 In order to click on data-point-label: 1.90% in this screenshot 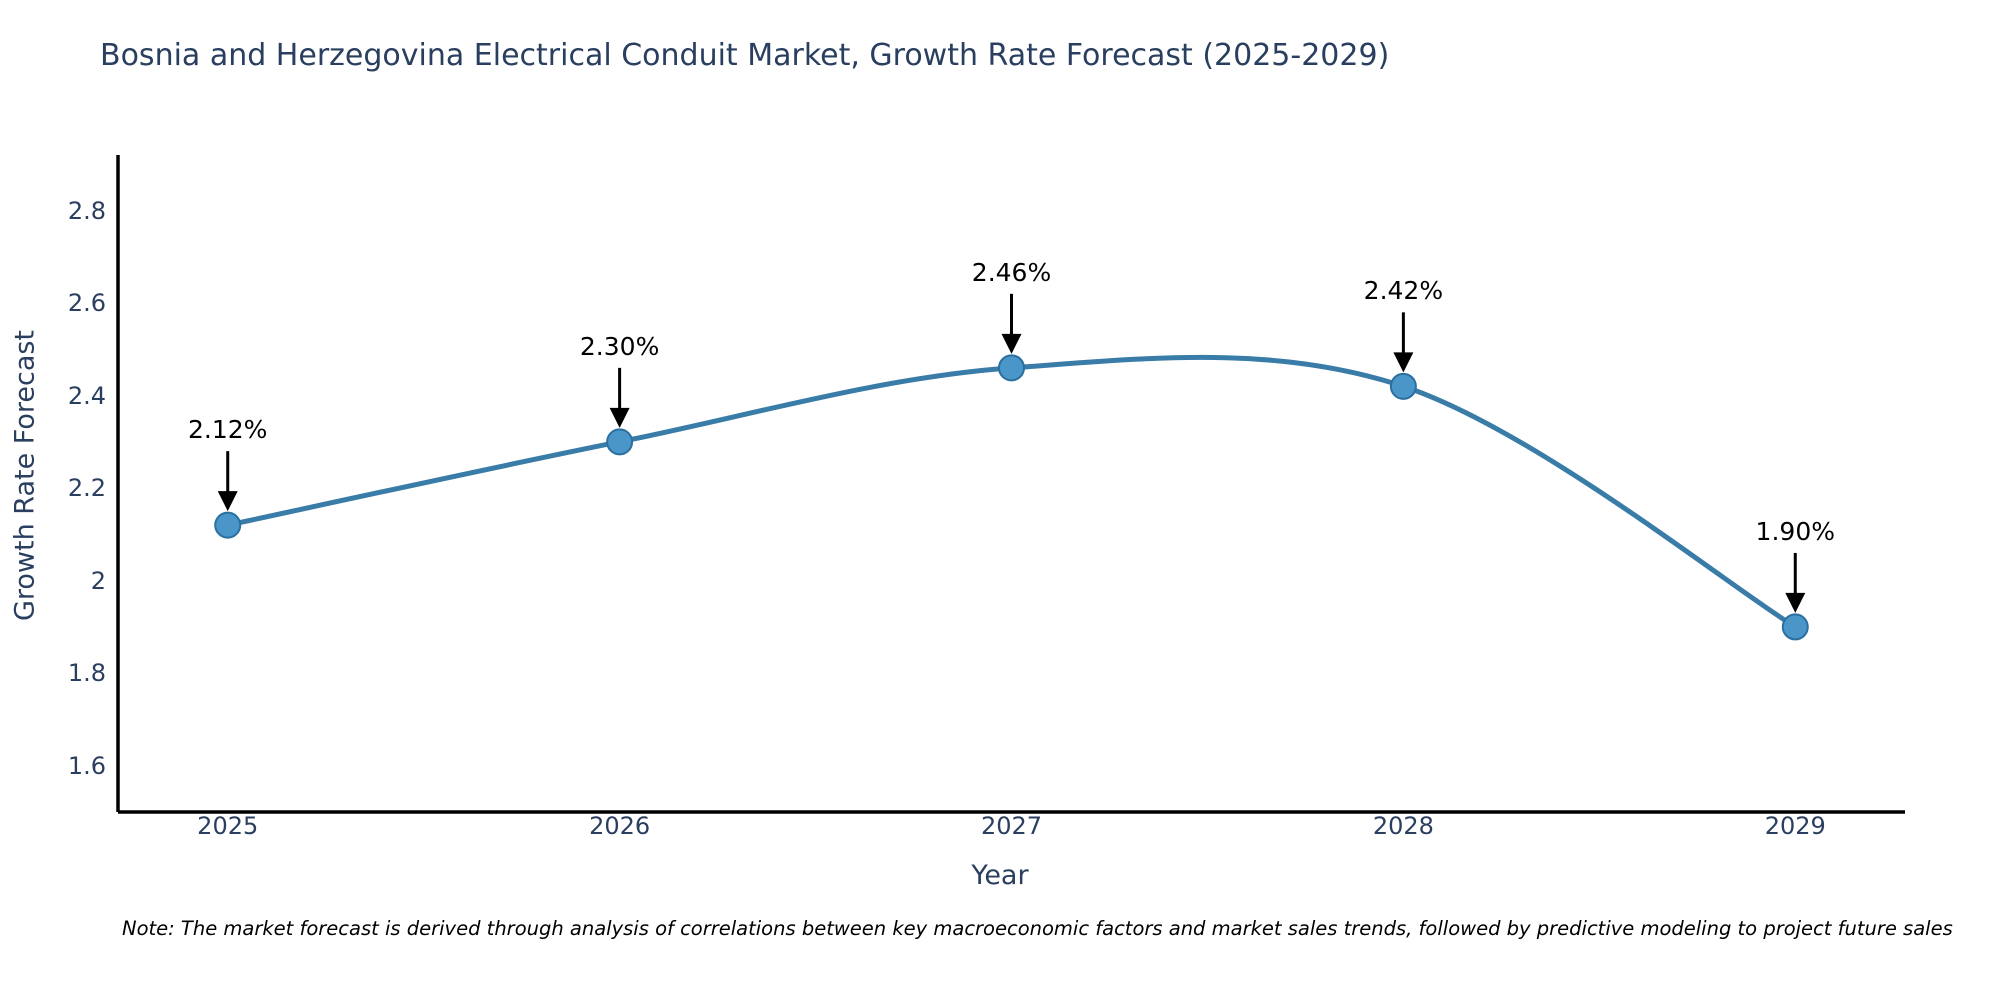, I will do `click(1795, 531)`.